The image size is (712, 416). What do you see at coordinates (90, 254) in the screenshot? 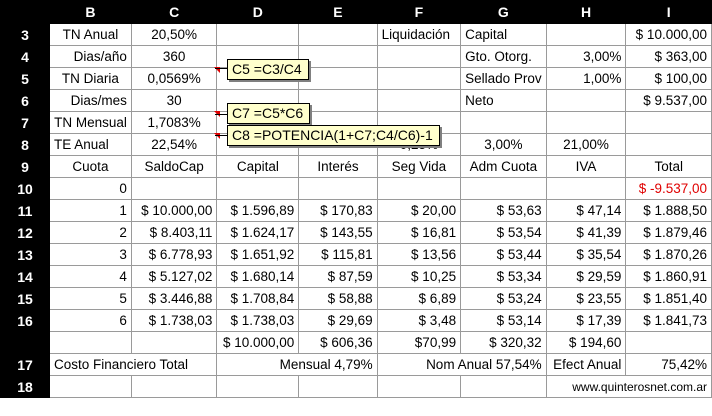
I see `cell-B13: 3` at bounding box center [90, 254].